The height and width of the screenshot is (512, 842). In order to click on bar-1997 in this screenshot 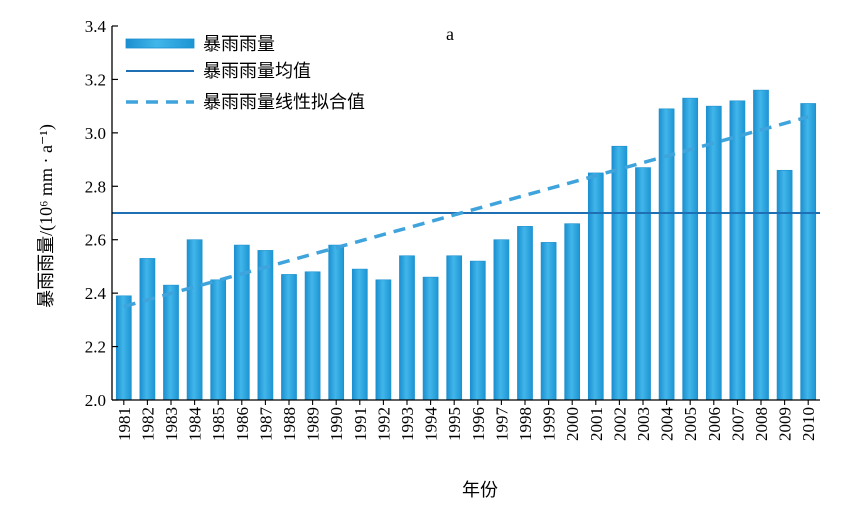, I will do `click(501, 320)`.